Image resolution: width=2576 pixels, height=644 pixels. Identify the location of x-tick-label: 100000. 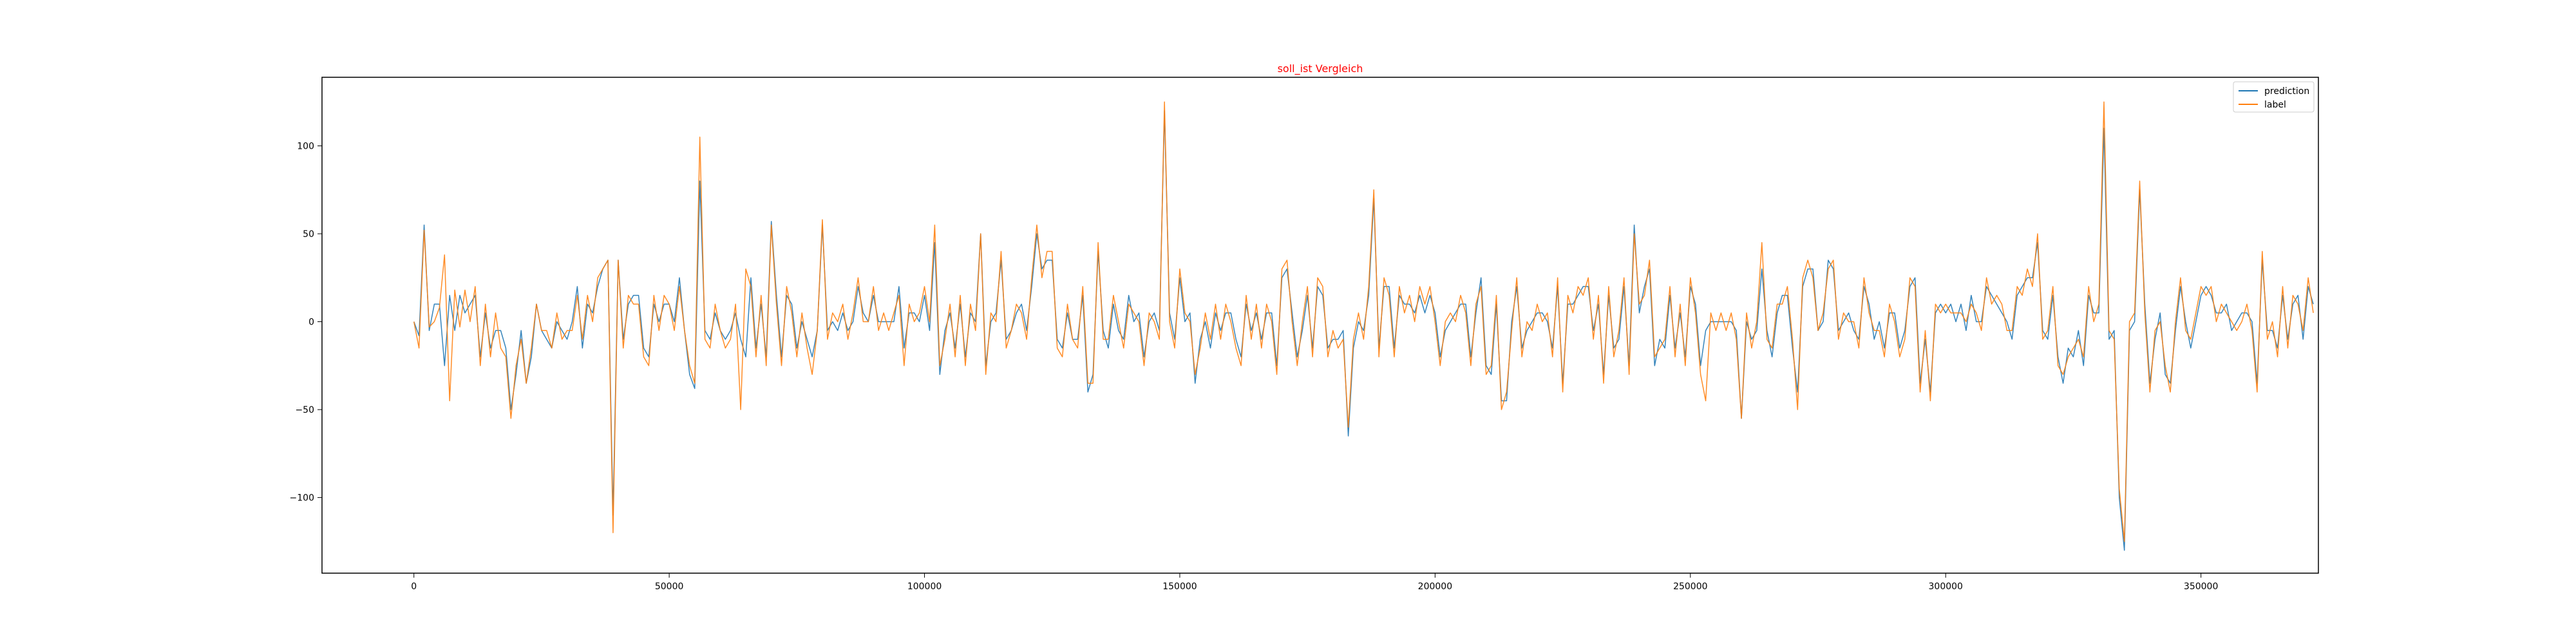
(924, 587).